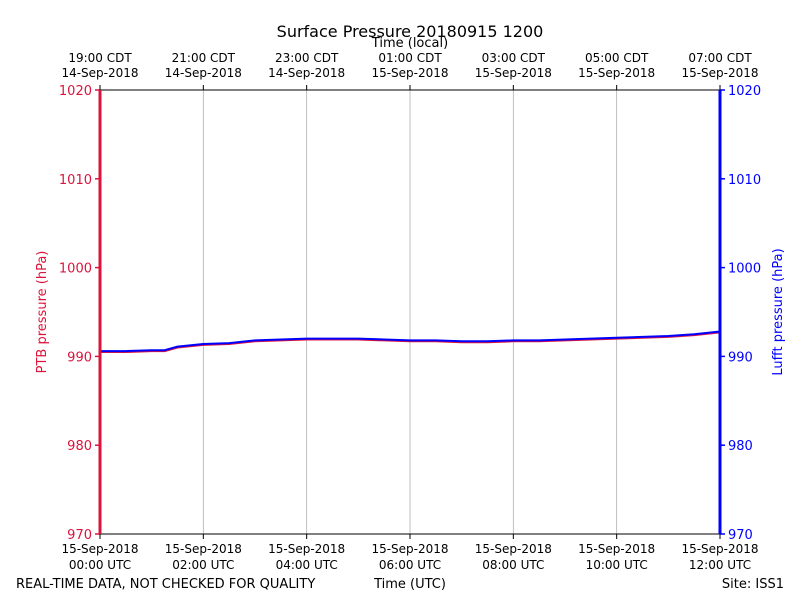 The width and height of the screenshot is (800, 600). What do you see at coordinates (75, 91) in the screenshot?
I see `y-tick-left-label: 1020` at bounding box center [75, 91].